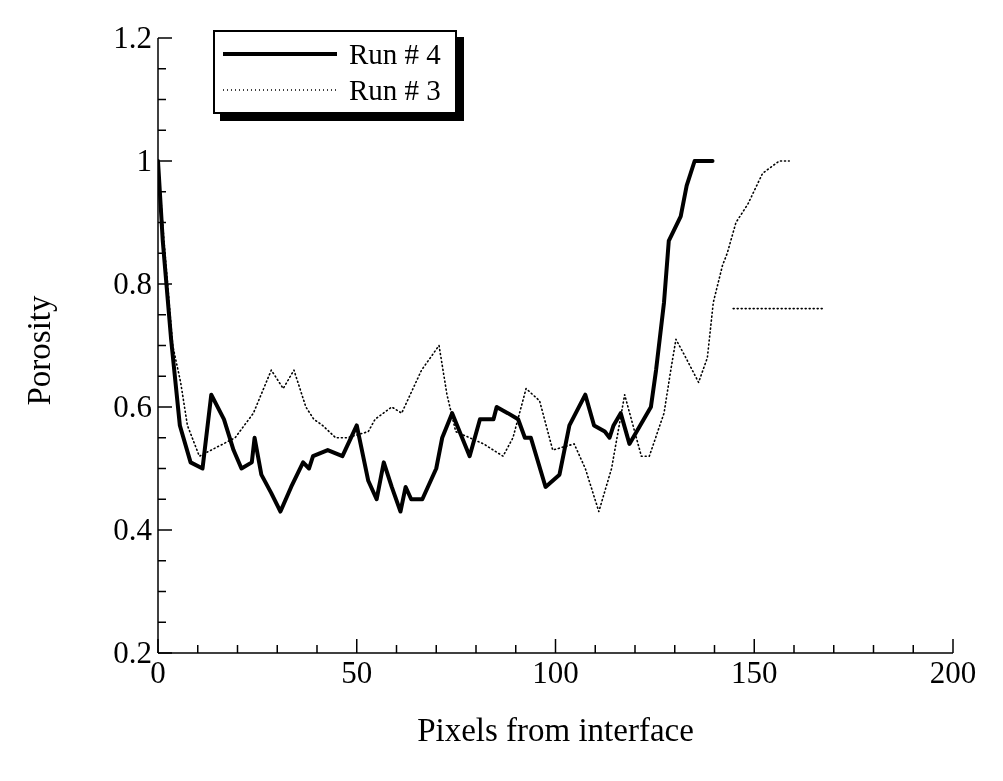 This screenshot has width=1003, height=781. I want to click on y-axis-title: Porosity, so click(38, 350).